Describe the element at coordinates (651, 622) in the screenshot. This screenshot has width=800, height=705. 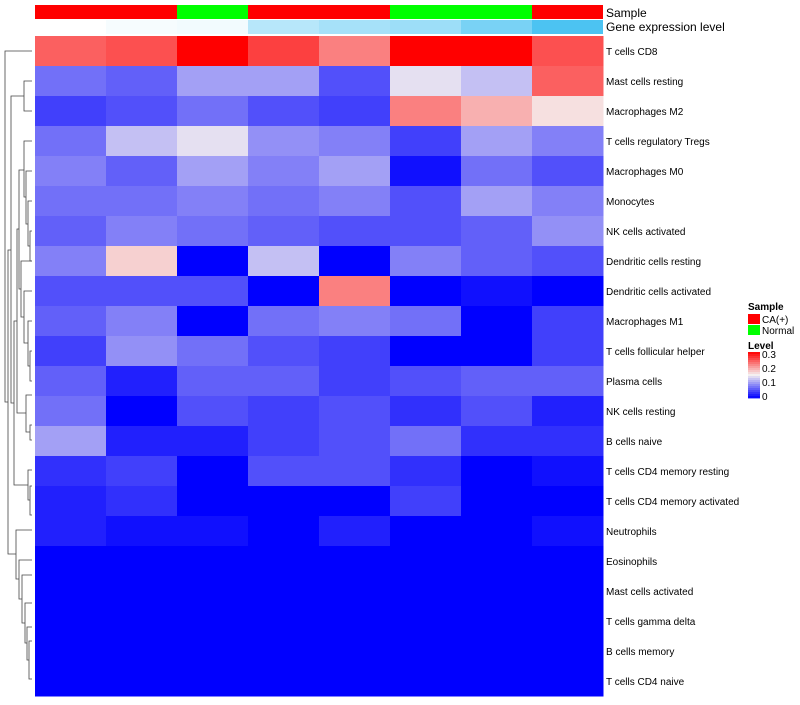
I see `row-label: T cells gamma delta` at that location.